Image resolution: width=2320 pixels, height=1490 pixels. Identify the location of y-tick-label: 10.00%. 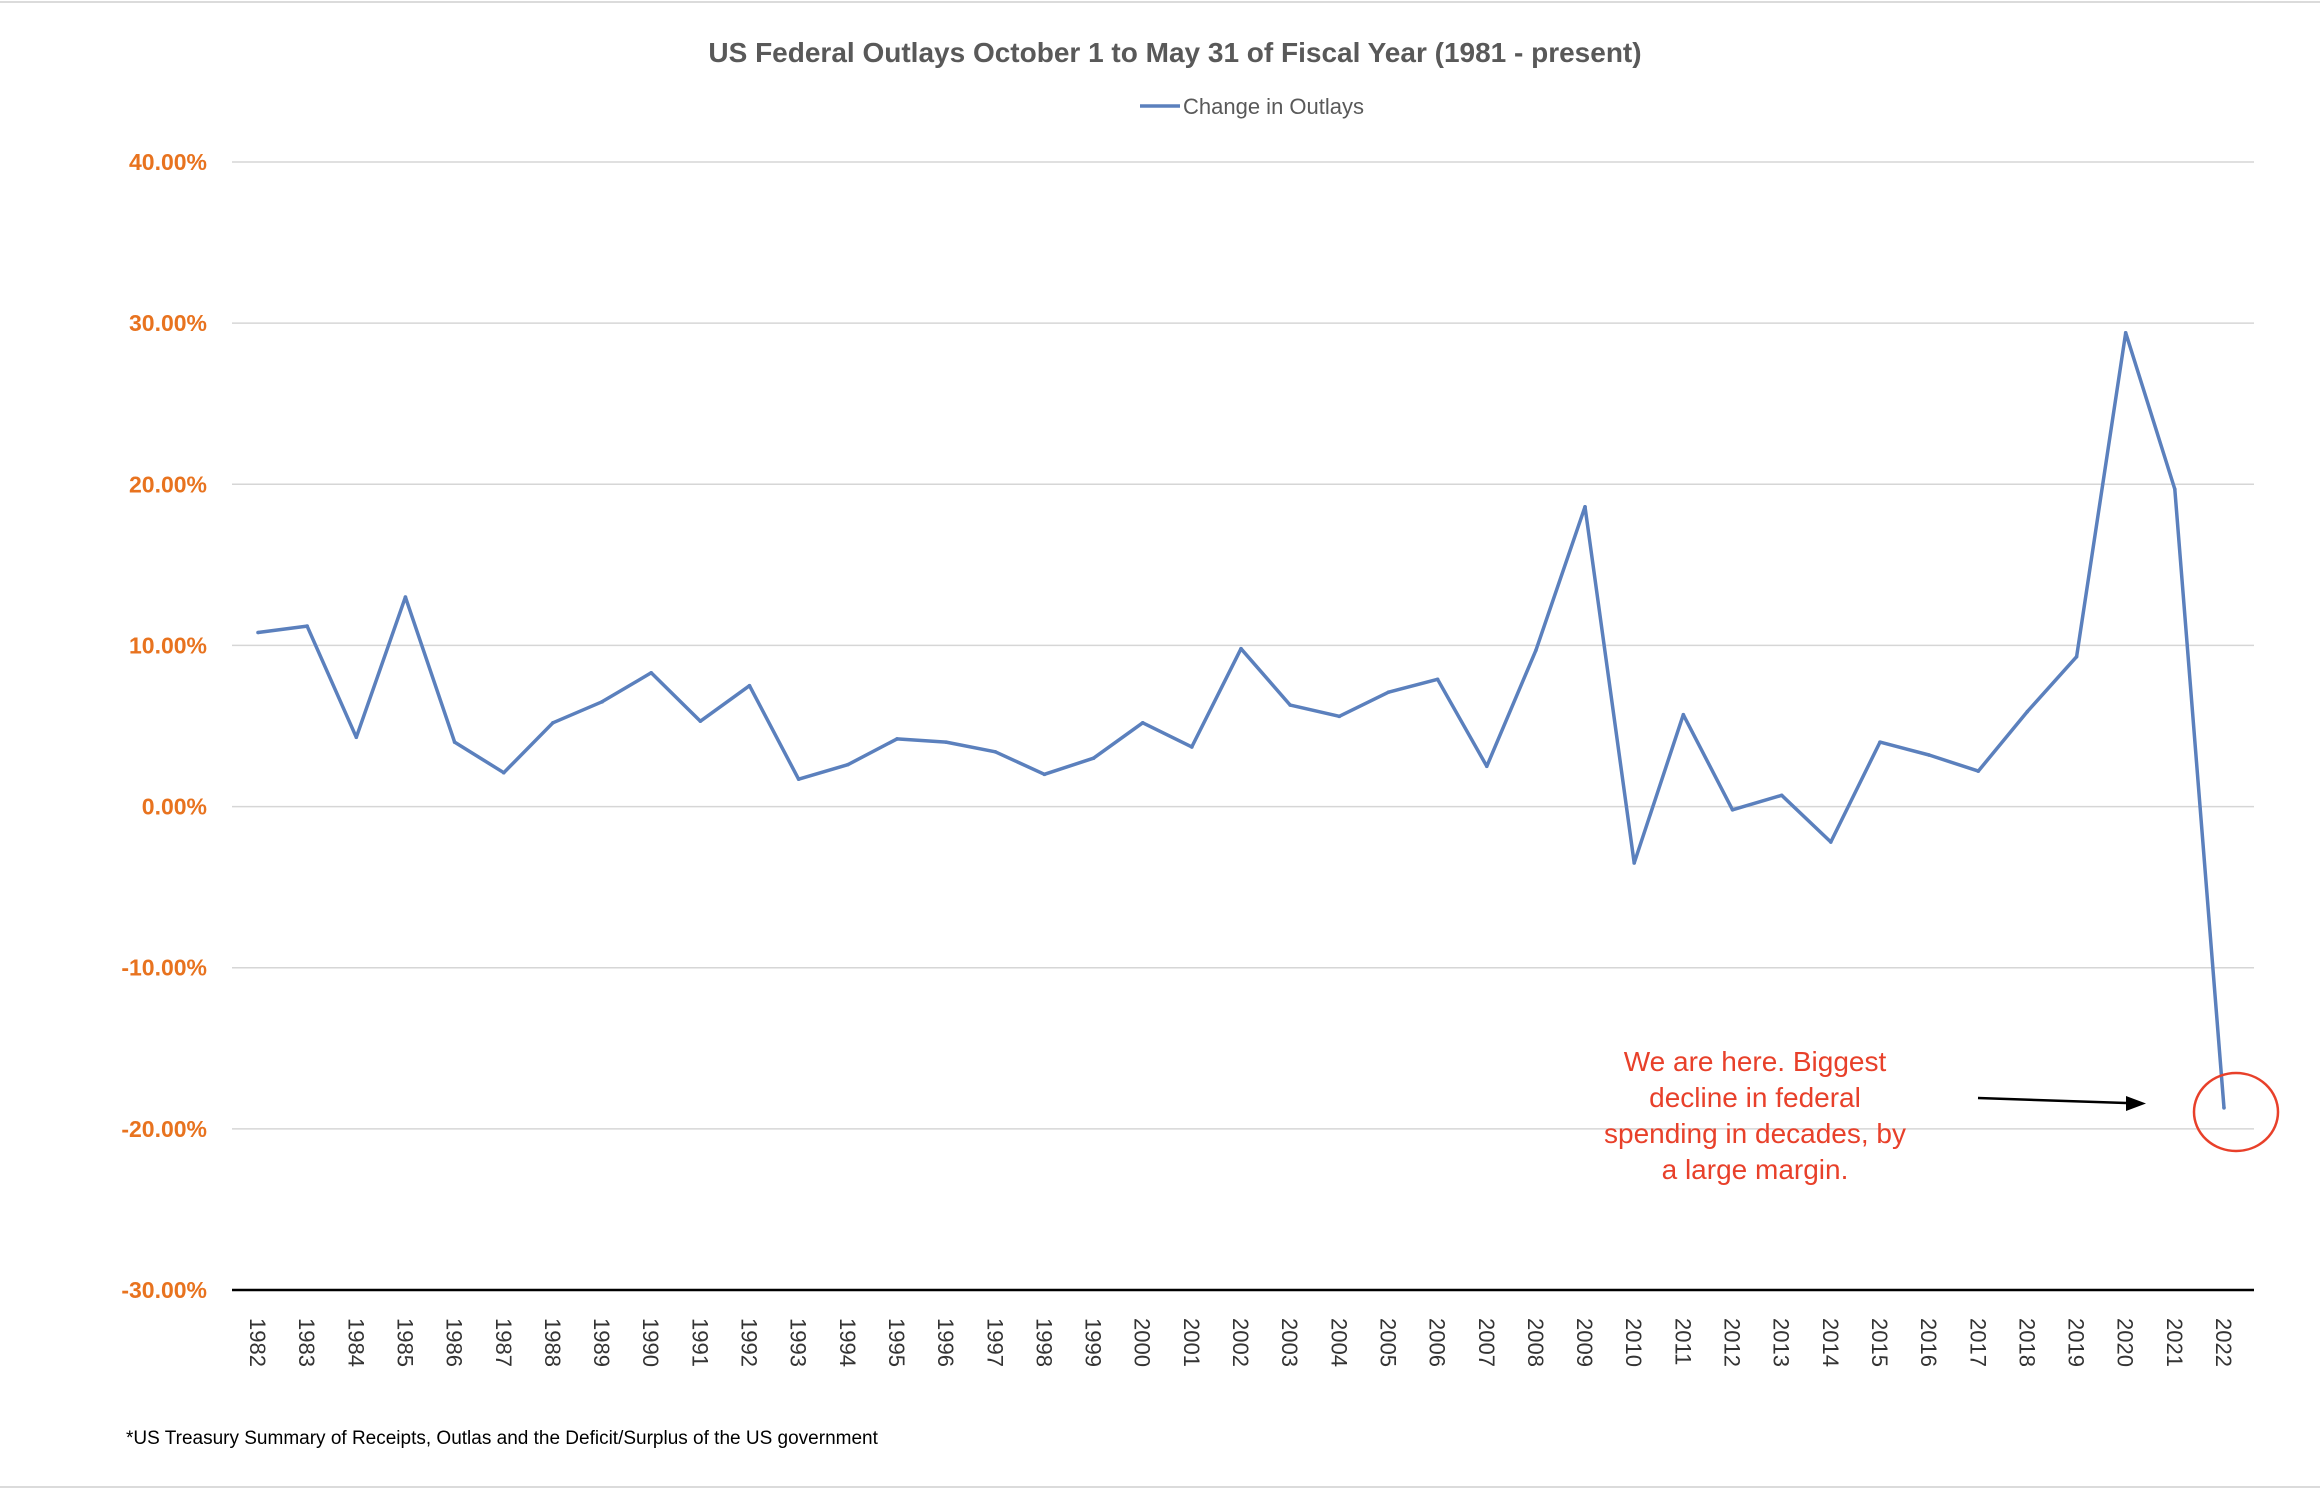
(168, 645).